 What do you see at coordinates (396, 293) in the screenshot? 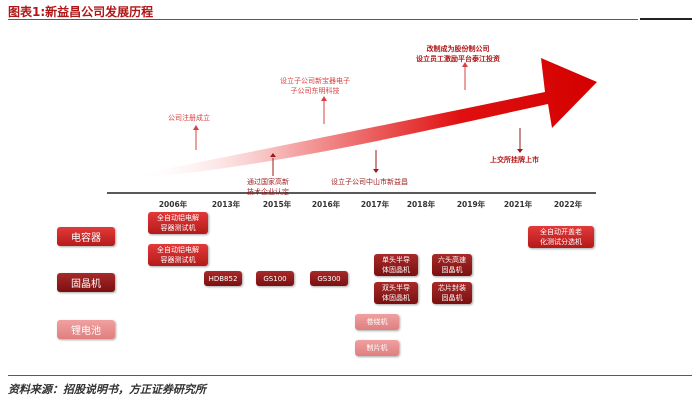
I see `product-double-head-die-bonder: 双头半导 体固晶机` at bounding box center [396, 293].